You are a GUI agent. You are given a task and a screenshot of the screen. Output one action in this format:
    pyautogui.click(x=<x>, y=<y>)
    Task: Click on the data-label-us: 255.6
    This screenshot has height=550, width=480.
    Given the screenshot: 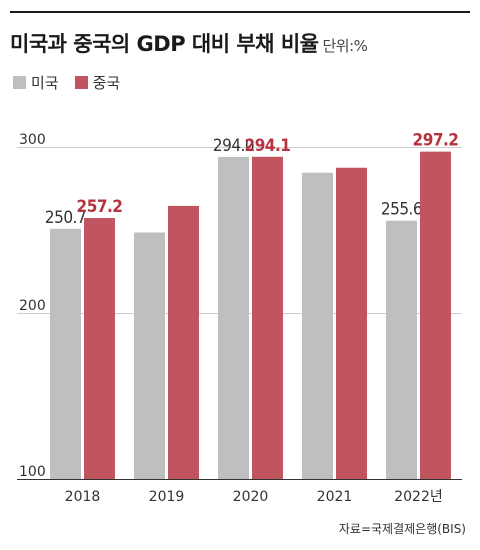 What is the action you would take?
    pyautogui.click(x=401, y=210)
    